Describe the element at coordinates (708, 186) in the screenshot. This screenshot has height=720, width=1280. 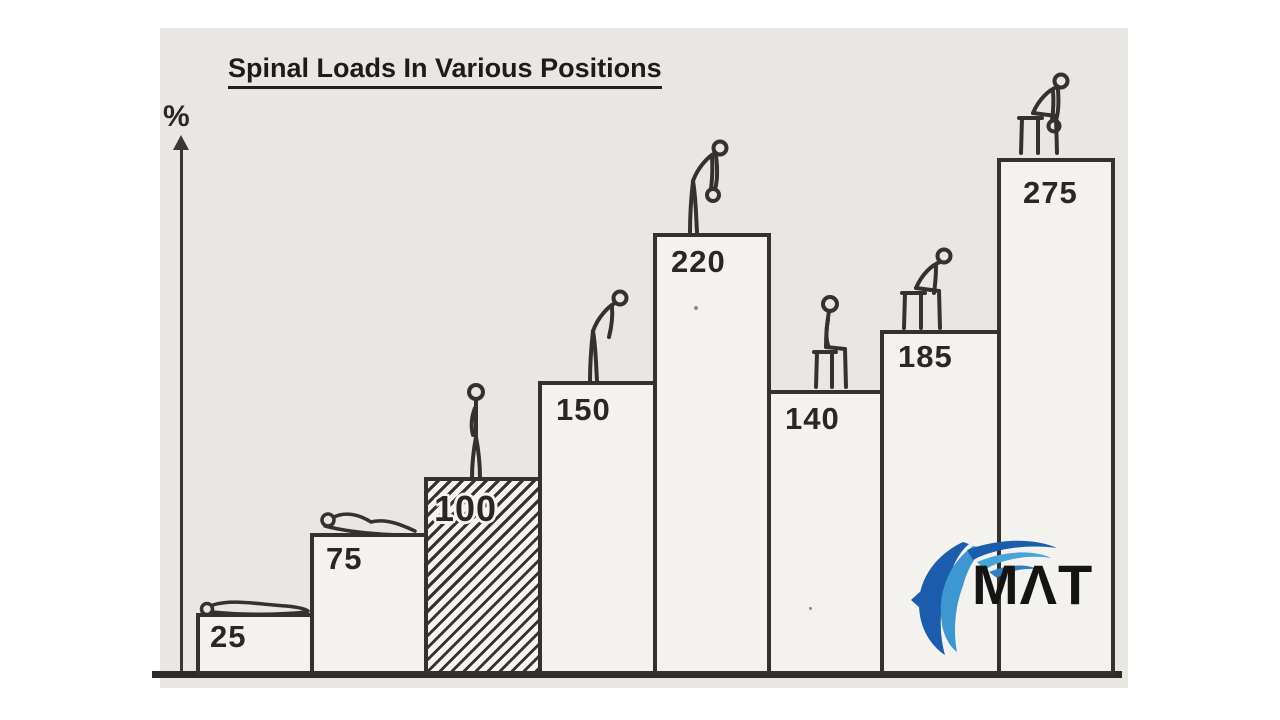
I see `figure-standing-bent-weight-icon` at that location.